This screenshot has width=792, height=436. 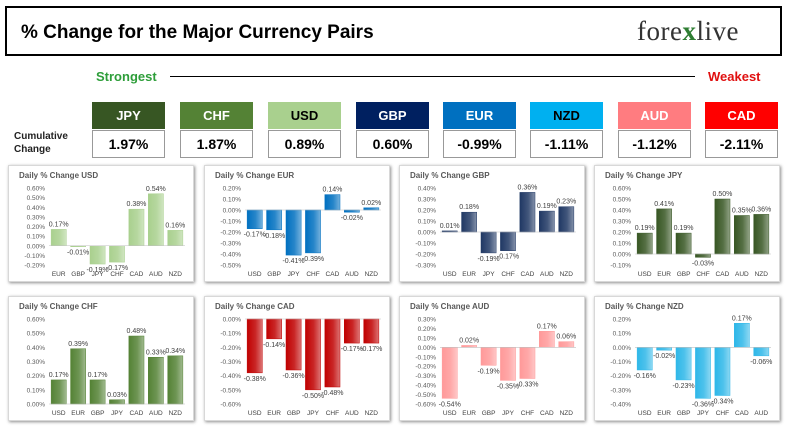 What do you see at coordinates (175, 351) in the screenshot?
I see `data-label: 0.34%` at bounding box center [175, 351].